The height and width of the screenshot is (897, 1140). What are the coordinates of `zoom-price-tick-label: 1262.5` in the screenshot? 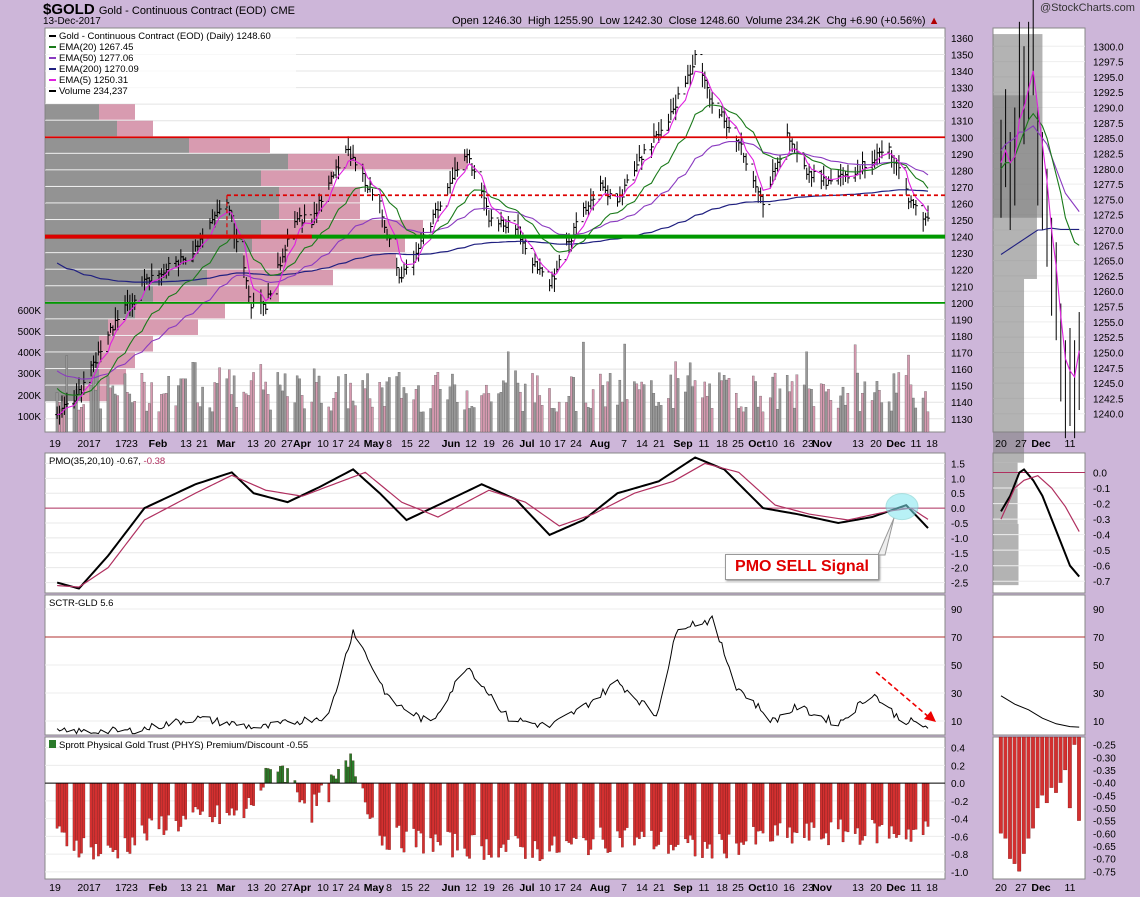 It's located at (1108, 277).